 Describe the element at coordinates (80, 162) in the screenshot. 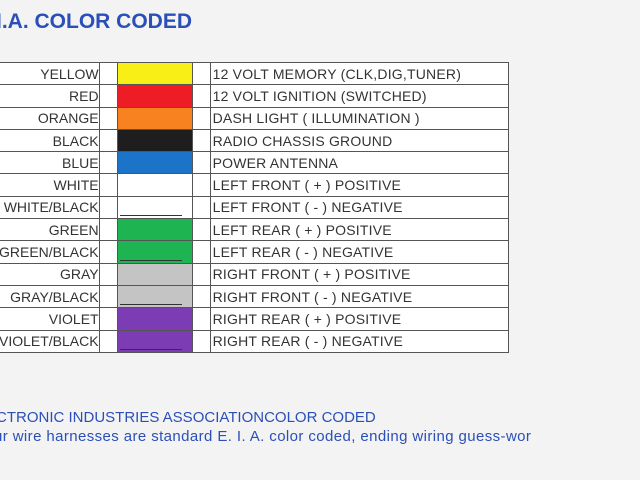

I see `wire-name: BLUE` at that location.